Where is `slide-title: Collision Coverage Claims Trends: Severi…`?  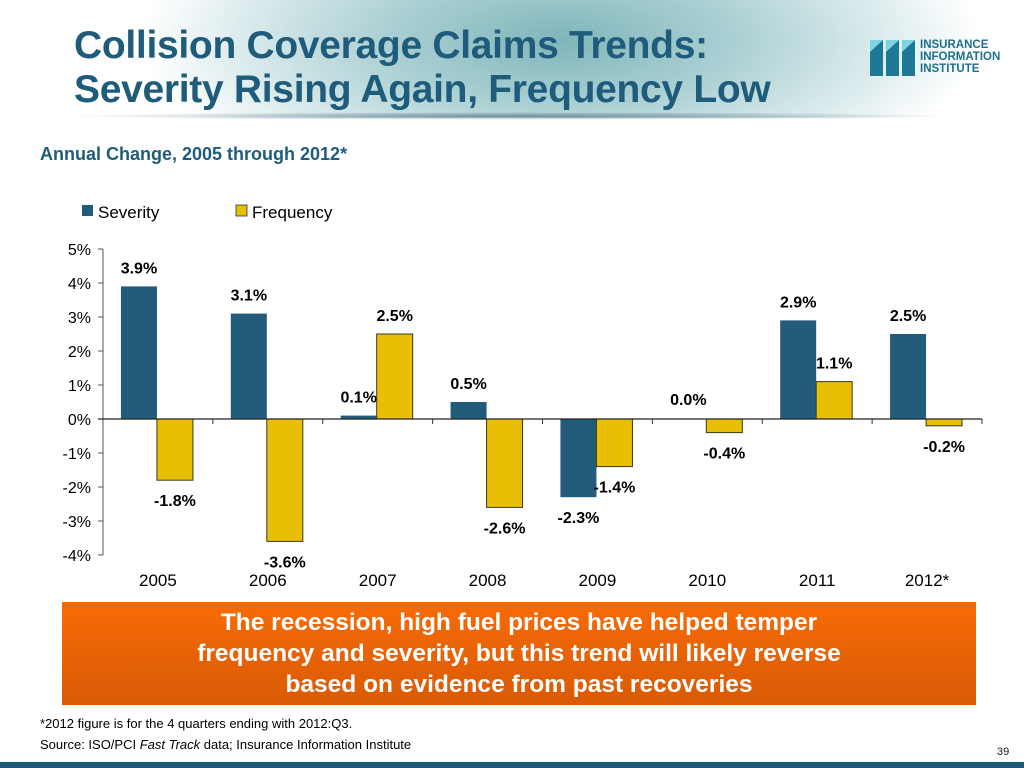
slide-title: Collision Coverage Claims Trends: Severi… is located at coordinates (422, 68).